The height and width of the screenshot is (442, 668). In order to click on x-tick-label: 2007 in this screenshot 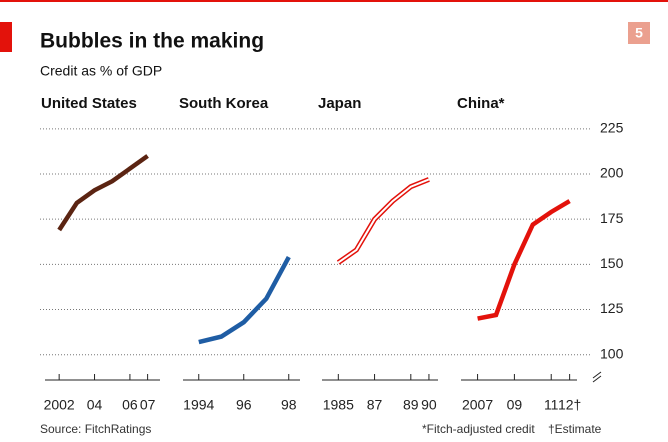, I will do `click(477, 405)`.